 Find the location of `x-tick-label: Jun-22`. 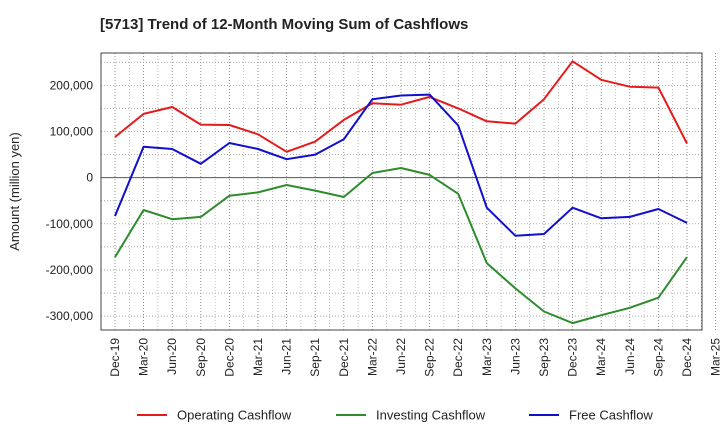

x-tick-label: Jun-22 is located at coordinates (401, 356).